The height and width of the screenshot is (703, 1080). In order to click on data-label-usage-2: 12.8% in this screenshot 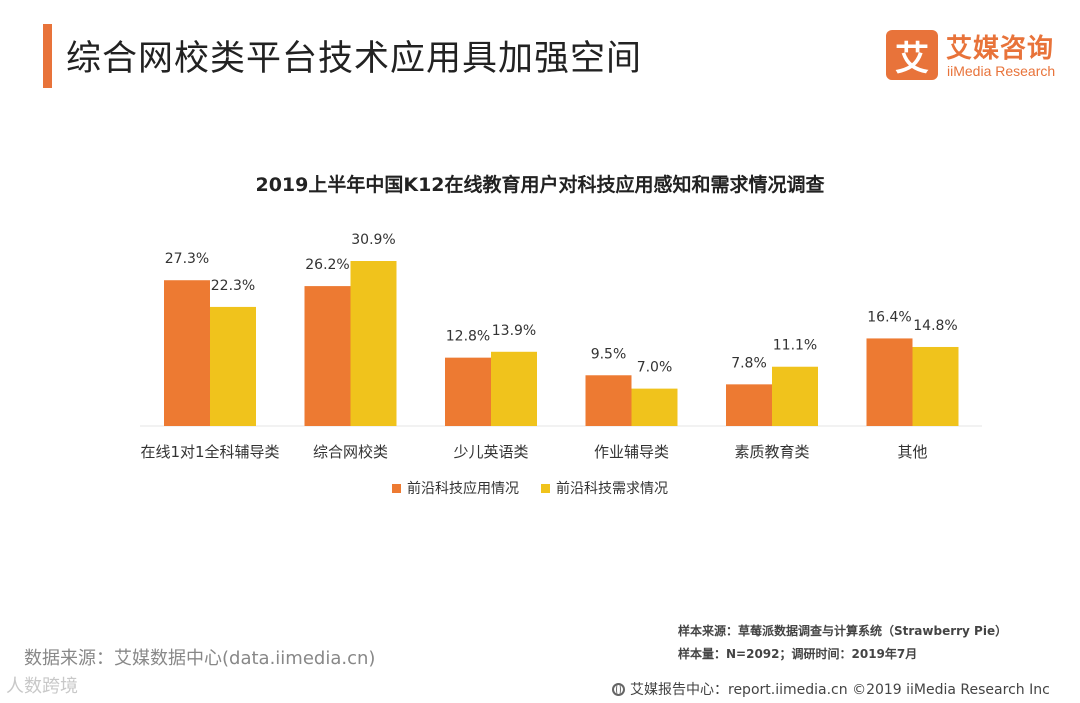, I will do `click(468, 337)`.